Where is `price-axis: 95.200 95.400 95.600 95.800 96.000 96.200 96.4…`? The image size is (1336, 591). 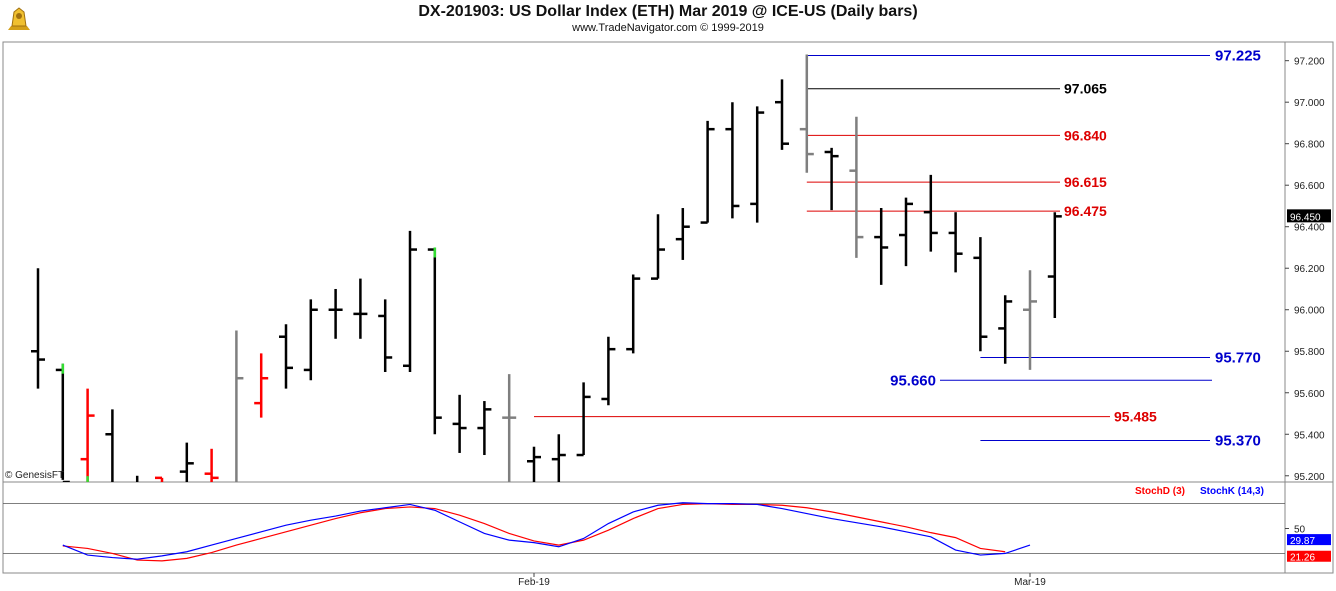 price-axis: 95.200 95.400 95.600 95.800 96.000 96.200 96.4… is located at coordinates (1308, 270).